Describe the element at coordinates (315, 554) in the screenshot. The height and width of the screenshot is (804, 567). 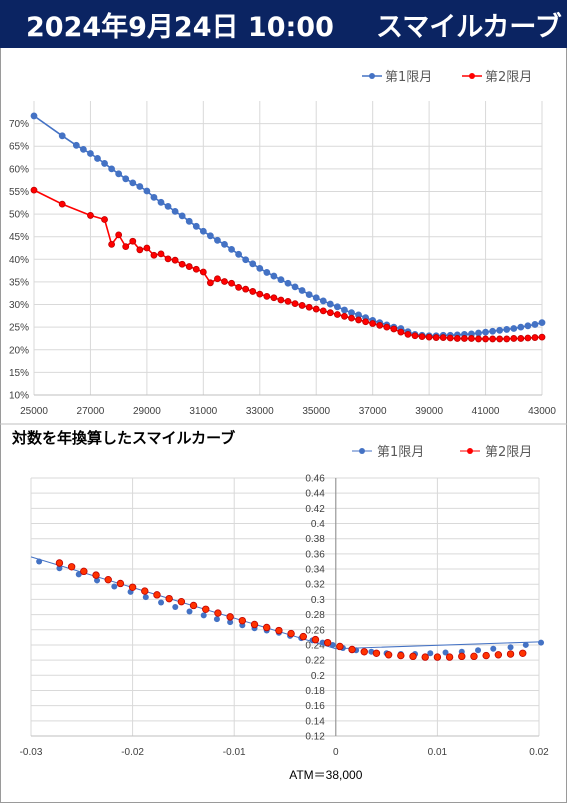
I see `y-tick-label: 0.36` at that location.